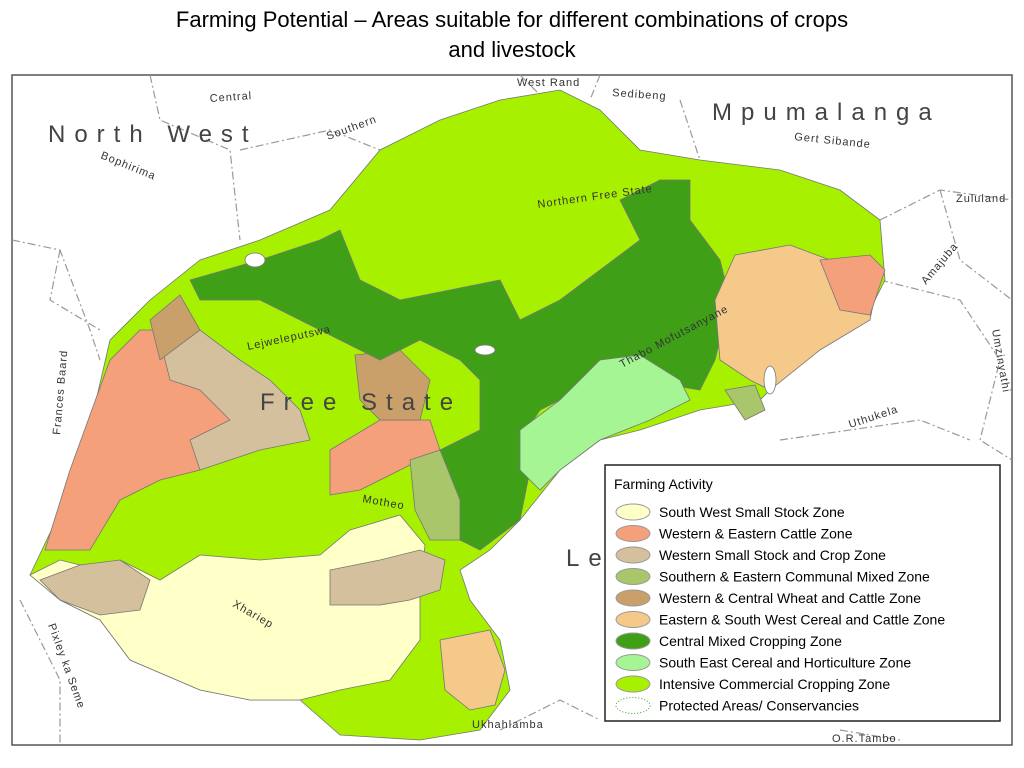 This screenshot has height=768, width=1024. Describe the element at coordinates (774, 684) in the screenshot. I see `legend-label: Intensive Commercial Cropping Zone` at that location.